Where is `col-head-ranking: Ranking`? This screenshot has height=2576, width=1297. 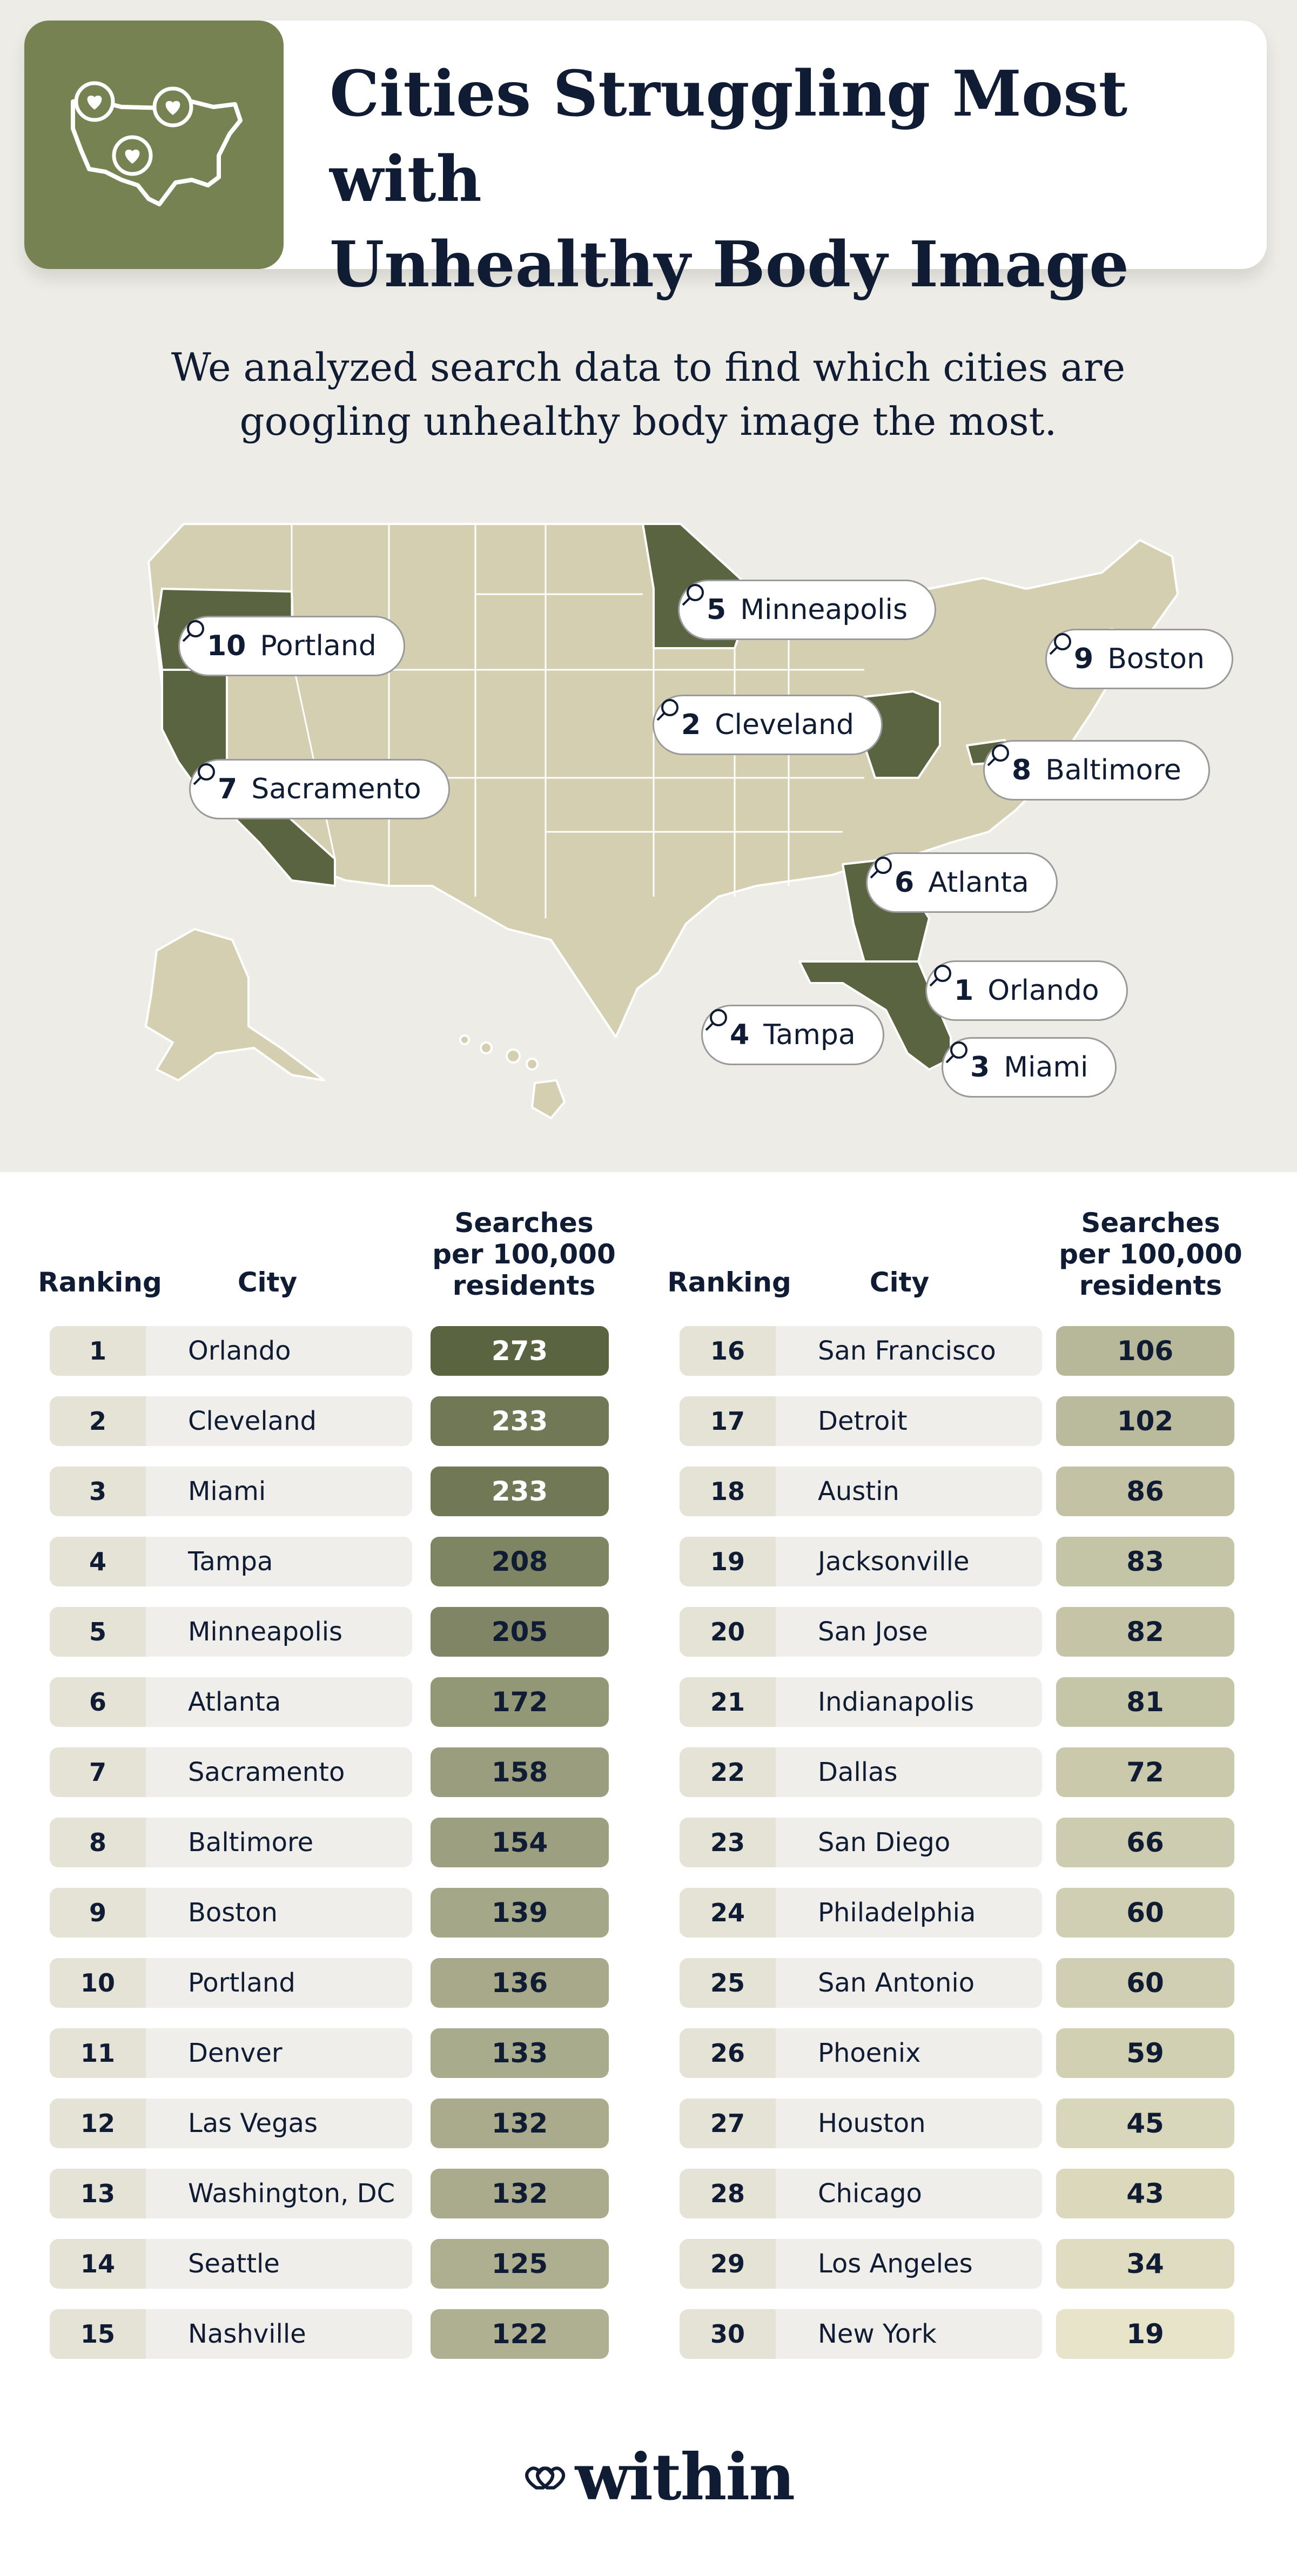 col-head-ranking: Ranking is located at coordinates (100, 1282).